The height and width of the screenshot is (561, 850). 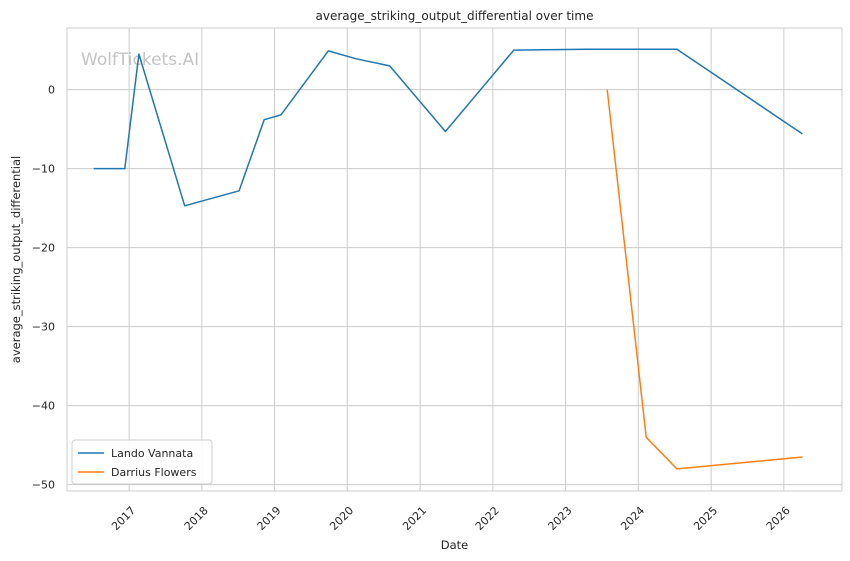 I want to click on y-axis-label: average_striking_output_differential, so click(x=16, y=259).